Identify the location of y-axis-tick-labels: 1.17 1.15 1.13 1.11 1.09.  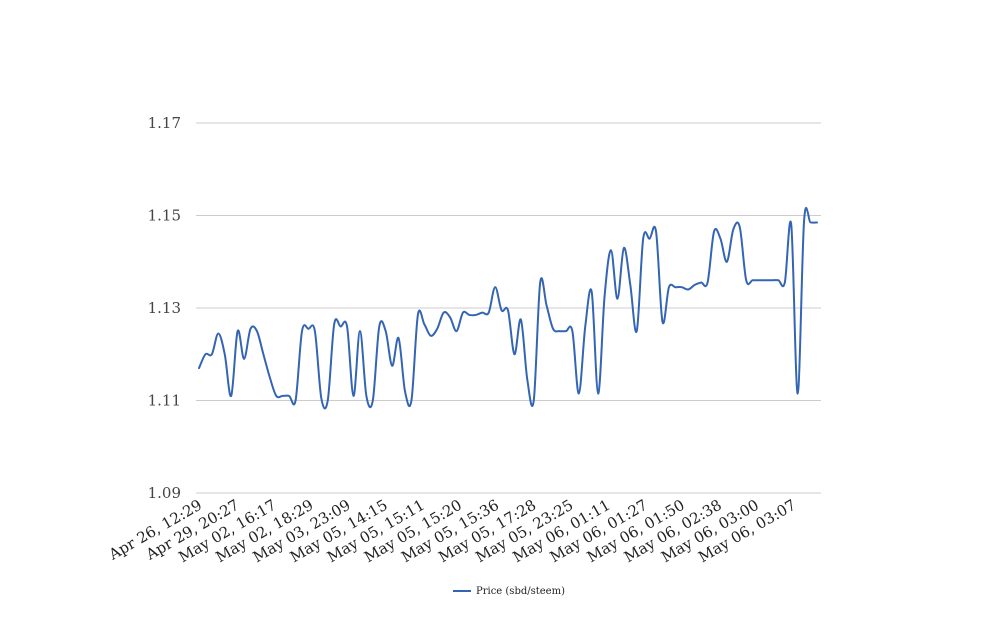
(164, 308).